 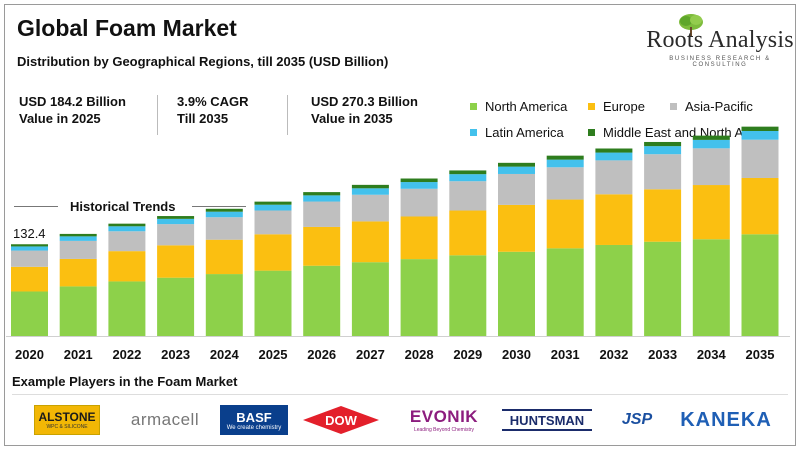 I want to click on bar-segment-2023-europe, so click(x=176, y=261).